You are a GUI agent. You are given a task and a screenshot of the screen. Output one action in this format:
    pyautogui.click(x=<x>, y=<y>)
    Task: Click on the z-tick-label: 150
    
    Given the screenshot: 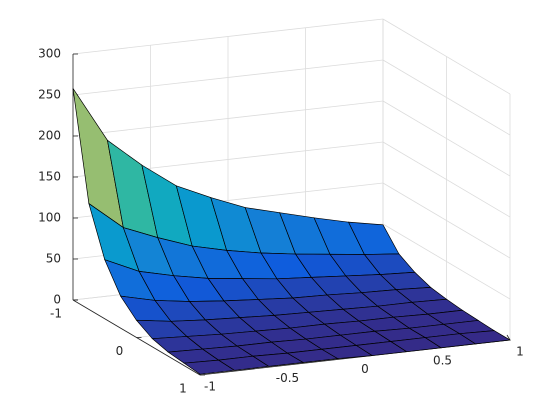 What is the action you would take?
    pyautogui.click(x=49, y=177)
    